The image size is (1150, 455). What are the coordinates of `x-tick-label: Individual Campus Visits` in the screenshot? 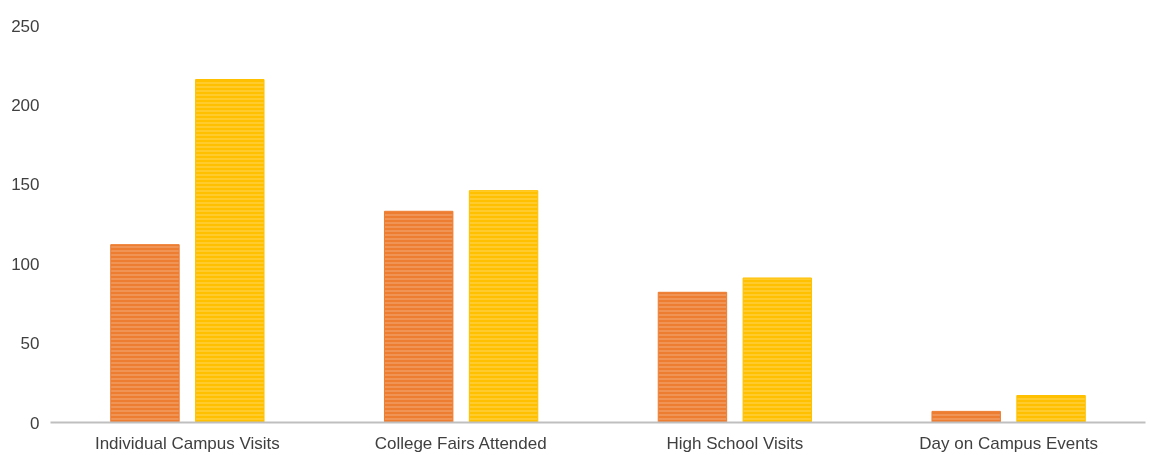 It's located at (187, 443).